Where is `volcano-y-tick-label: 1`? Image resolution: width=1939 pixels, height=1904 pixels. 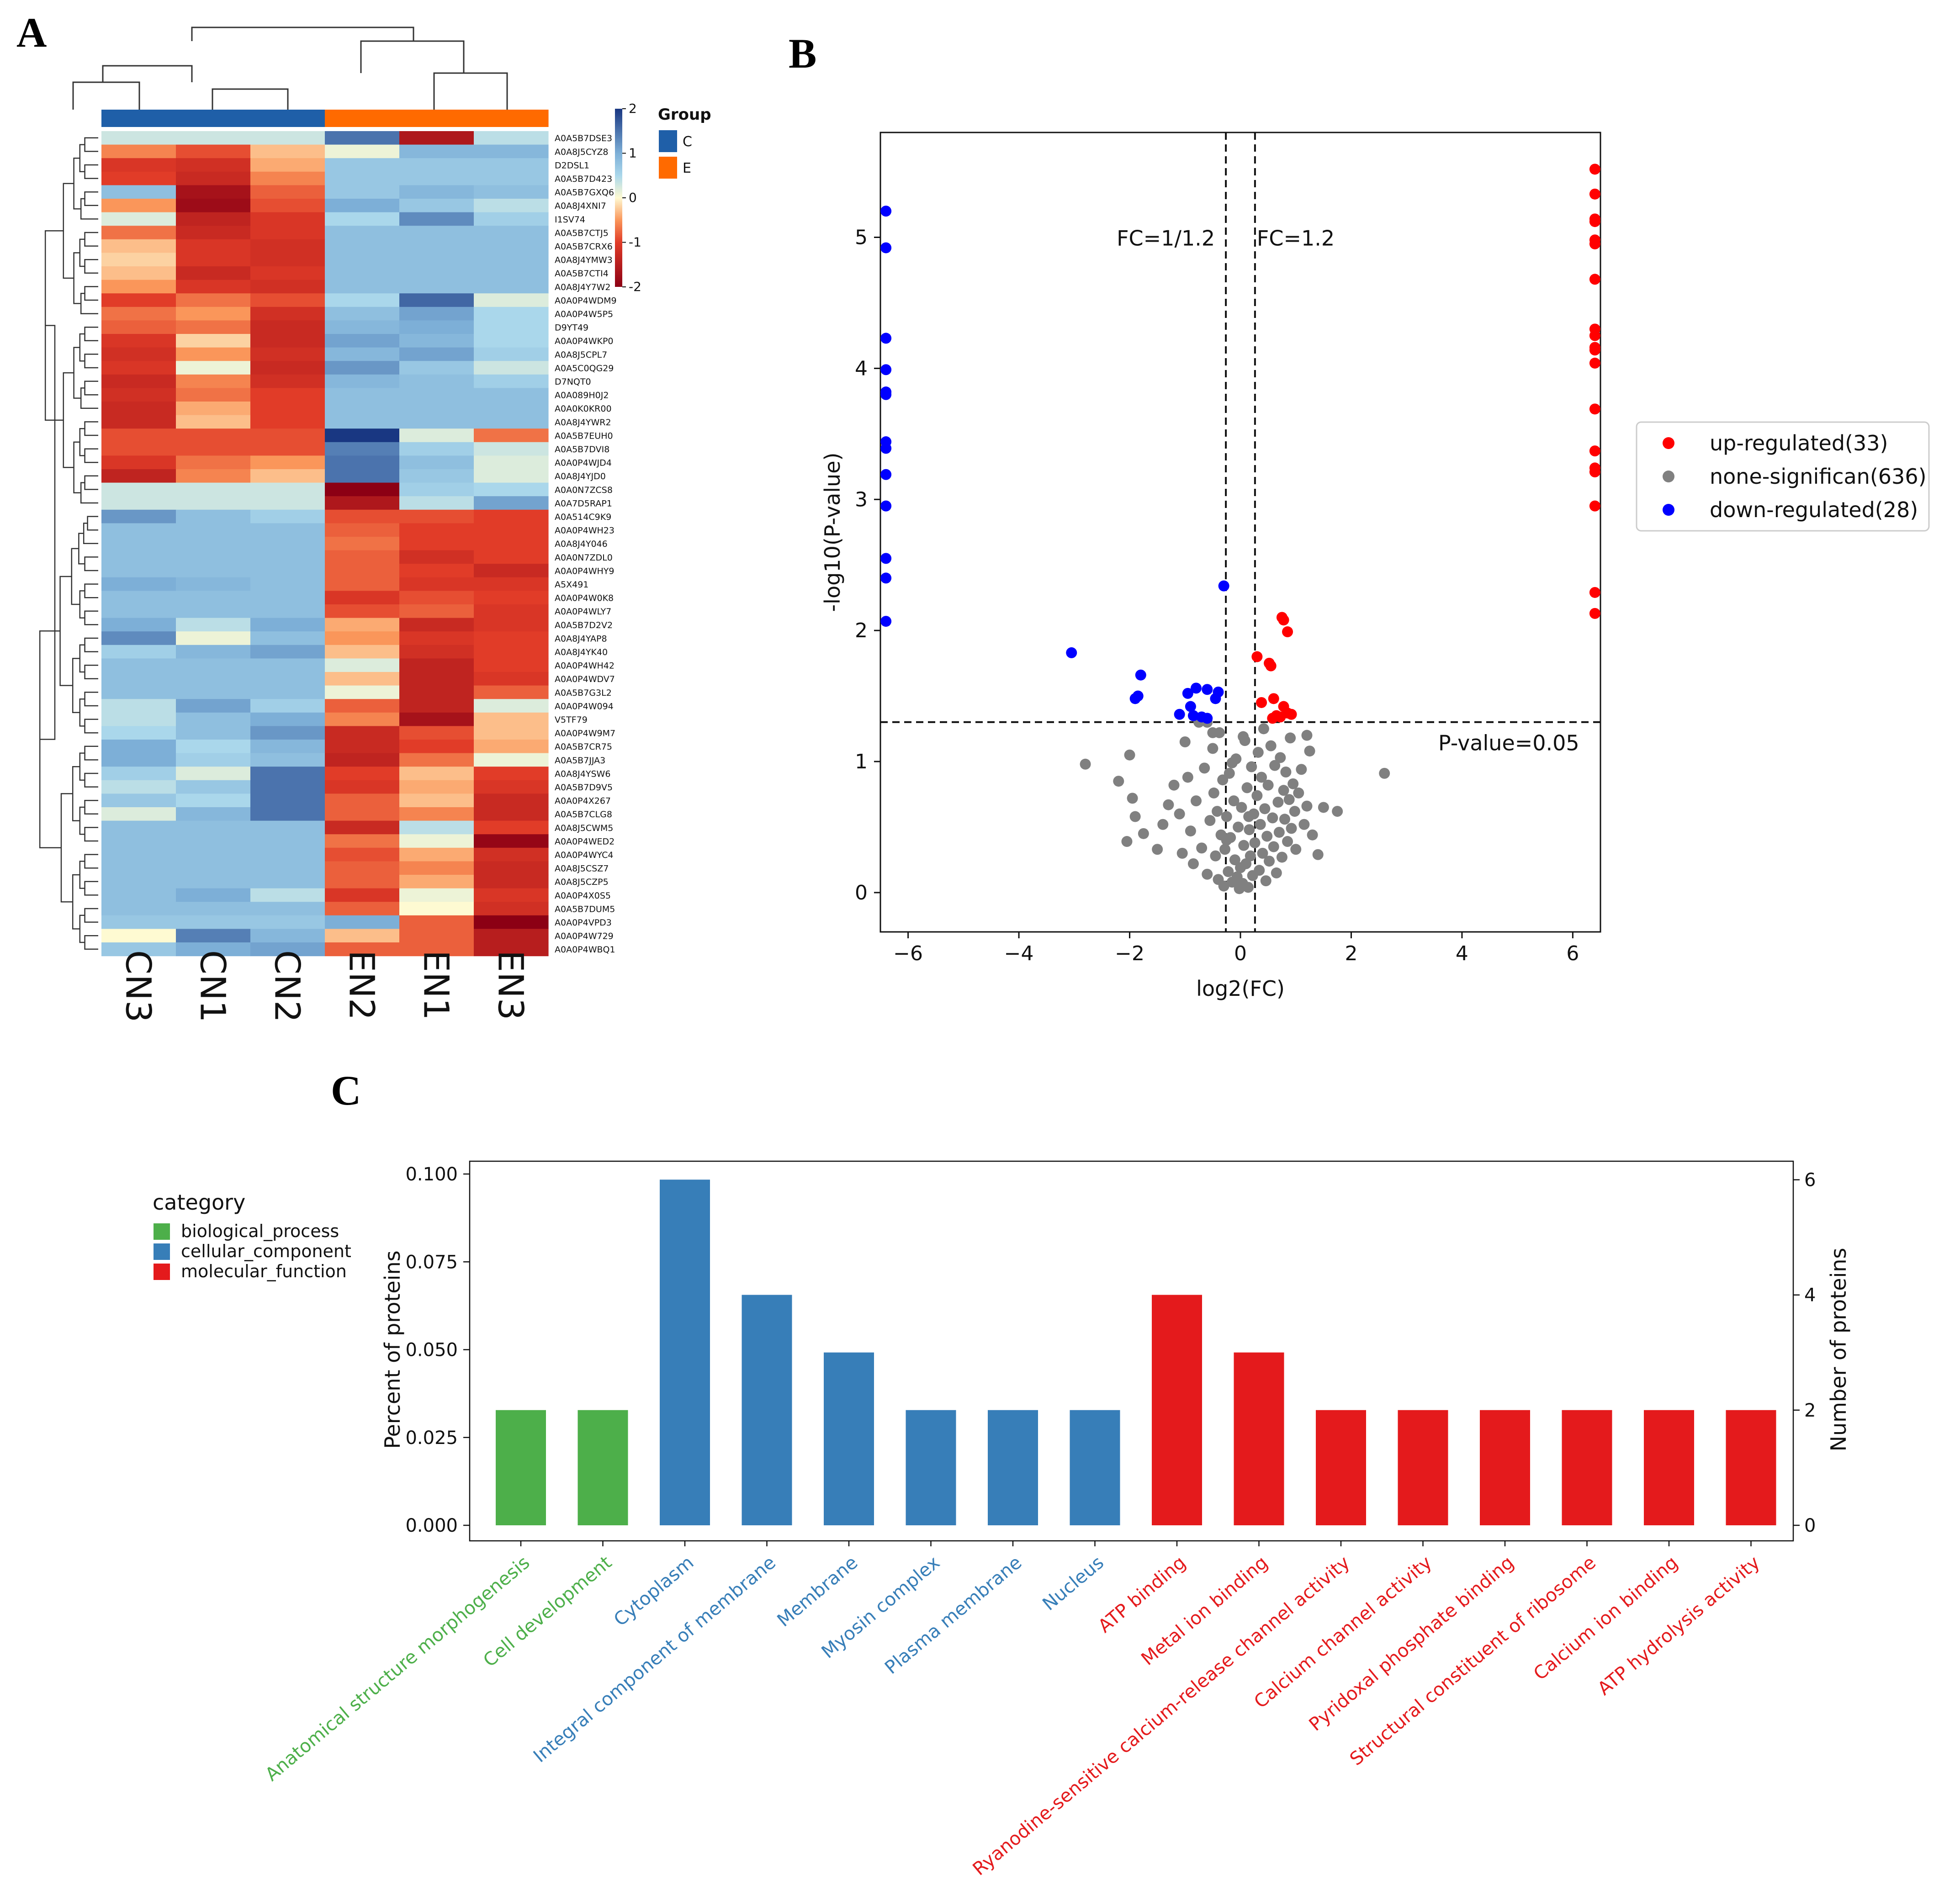 volcano-y-tick-label: 1 is located at coordinates (862, 762).